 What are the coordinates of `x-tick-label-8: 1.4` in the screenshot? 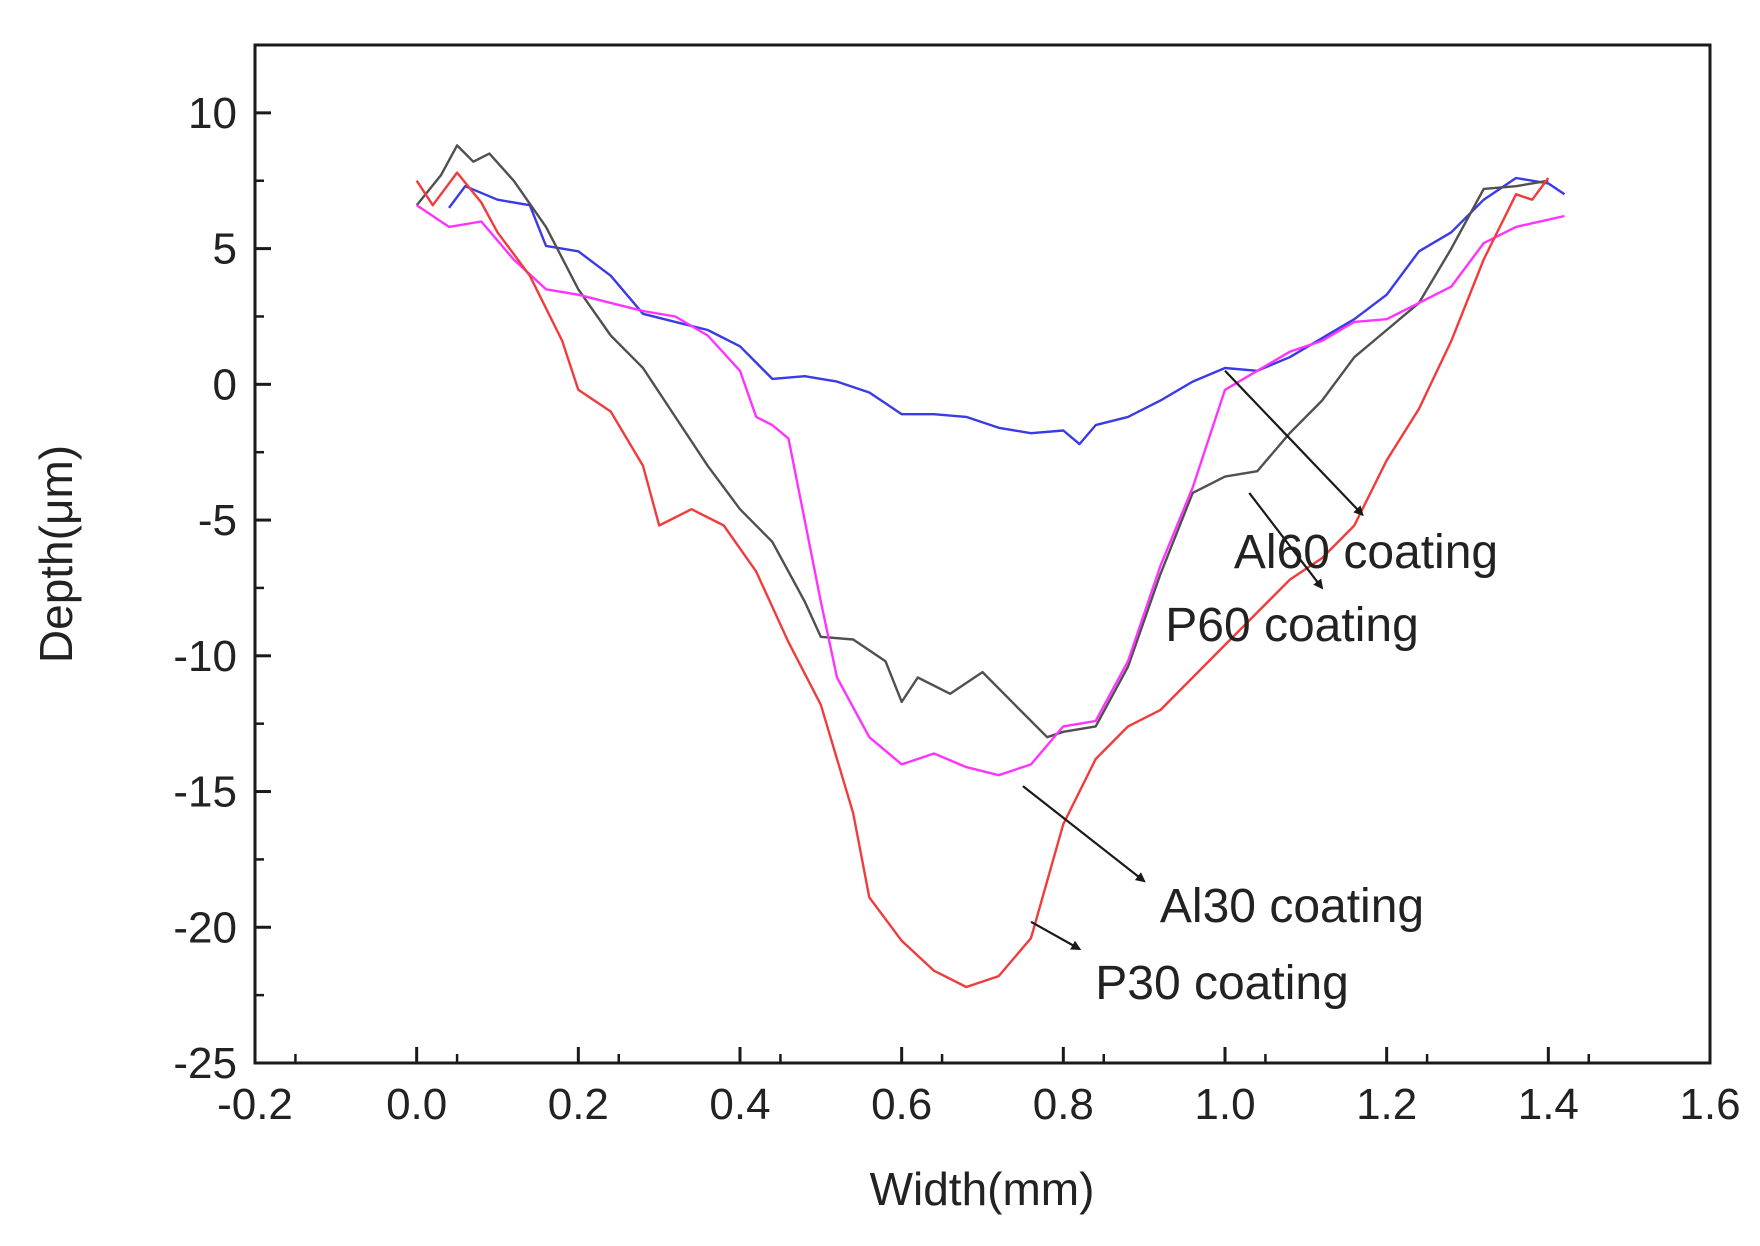 It's located at (1548, 1104).